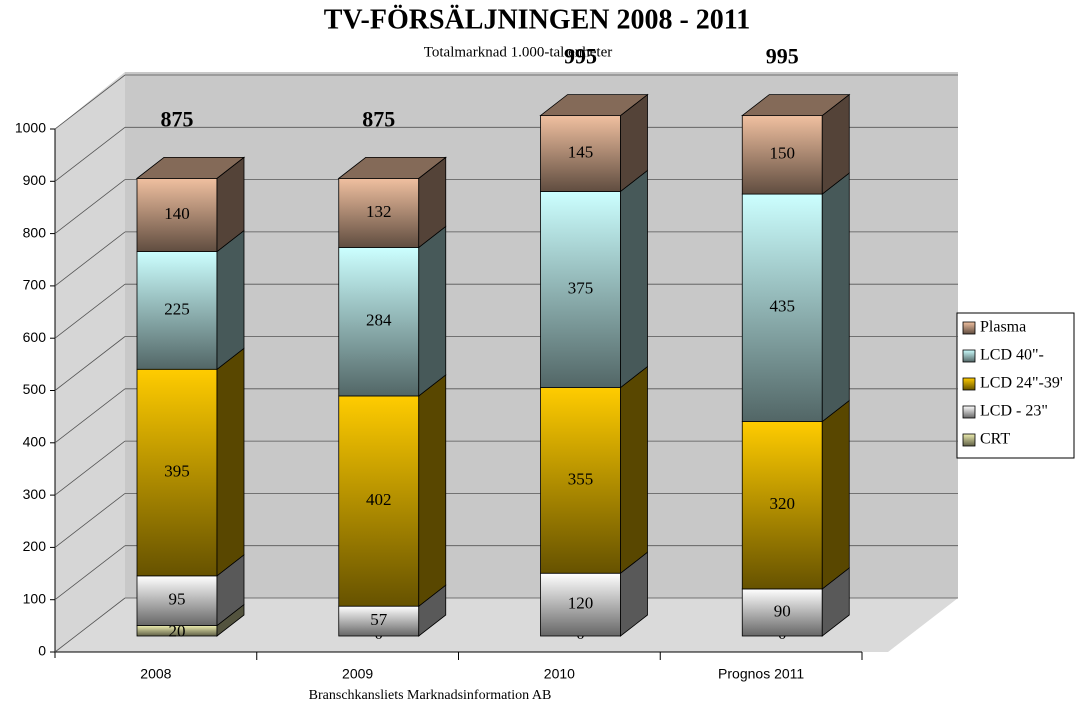 The height and width of the screenshot is (704, 1075). I want to click on data-label: 90, so click(782, 610).